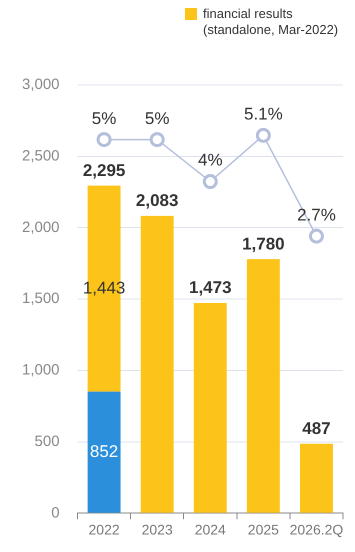 This screenshot has width=355, height=552. Describe the element at coordinates (41, 85) in the screenshot. I see `y-tick-label: 3,000` at that location.